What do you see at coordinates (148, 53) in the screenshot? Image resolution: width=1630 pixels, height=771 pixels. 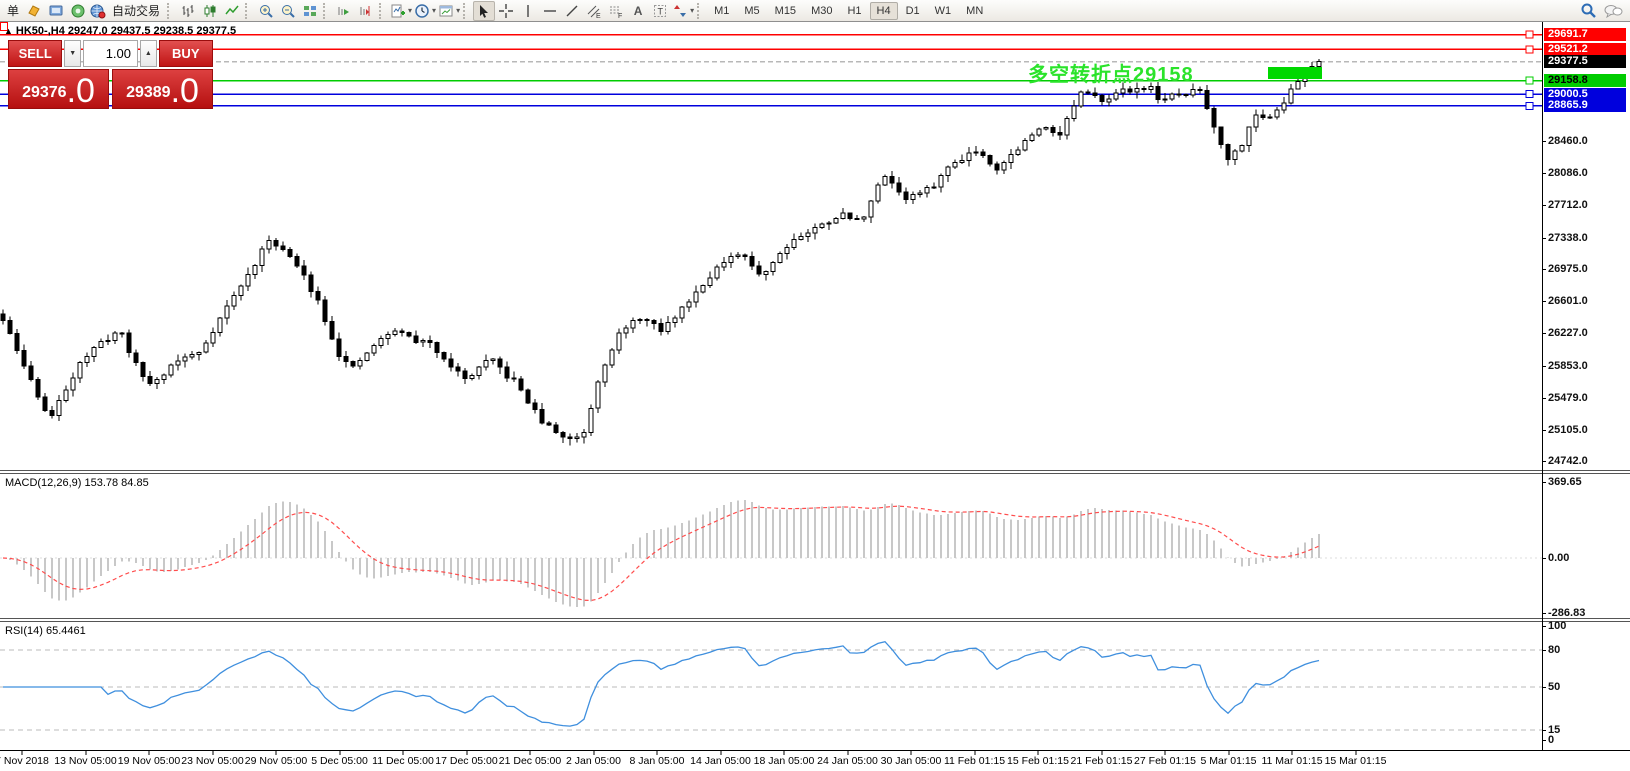 I see `volume-up-button: ▲` at bounding box center [148, 53].